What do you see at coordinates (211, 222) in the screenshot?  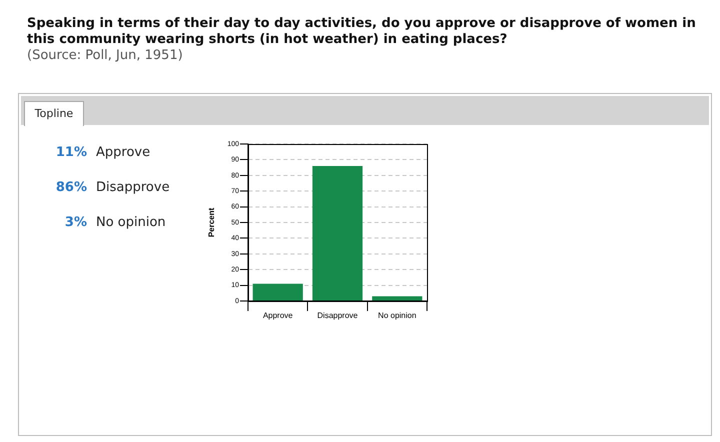 I see `y-axis-title: Percent` at bounding box center [211, 222].